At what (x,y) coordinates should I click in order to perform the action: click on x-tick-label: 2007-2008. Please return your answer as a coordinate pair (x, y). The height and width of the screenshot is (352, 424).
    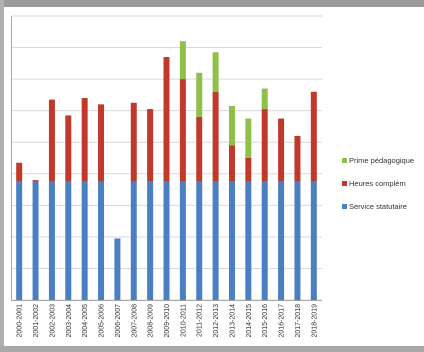
    Looking at the image, I should click on (134, 321).